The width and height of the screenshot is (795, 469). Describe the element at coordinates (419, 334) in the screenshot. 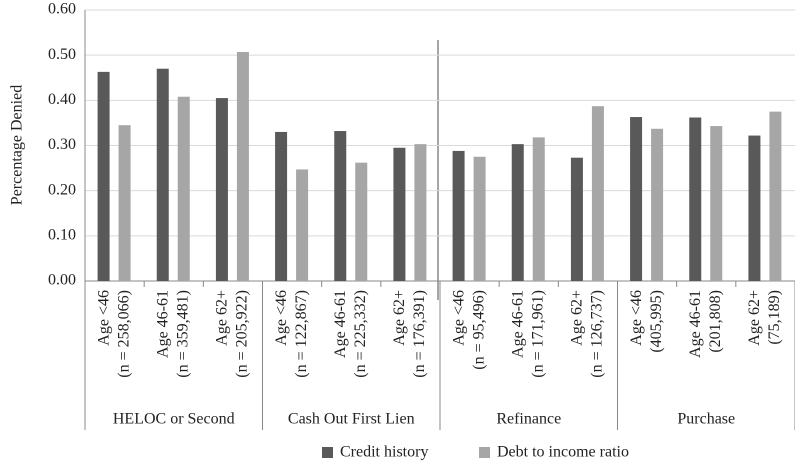

I see `x-tick-label: (n = 176,391)` at that location.